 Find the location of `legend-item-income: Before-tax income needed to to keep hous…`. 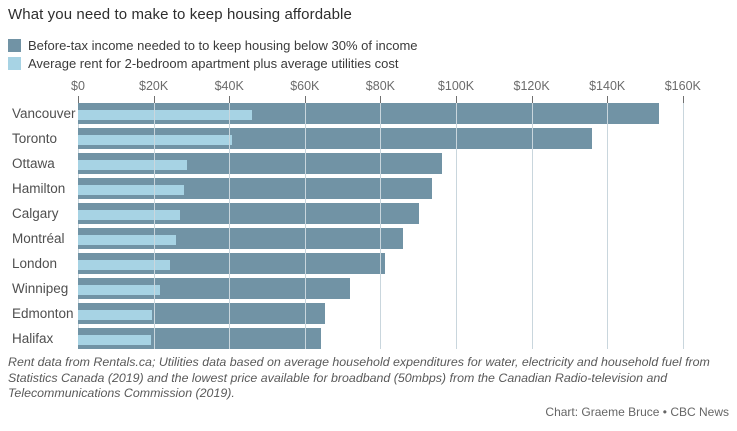

legend-item-income: Before-tax income needed to to keep hous… is located at coordinates (213, 45).